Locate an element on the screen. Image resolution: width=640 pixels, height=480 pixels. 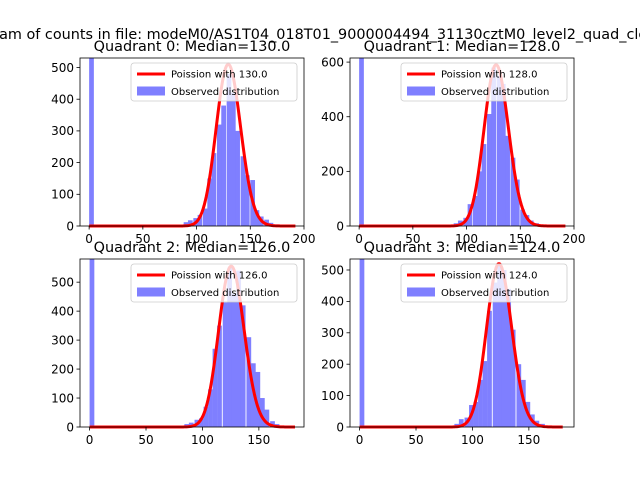
y-tick-label: 600 is located at coordinates (332, 62).